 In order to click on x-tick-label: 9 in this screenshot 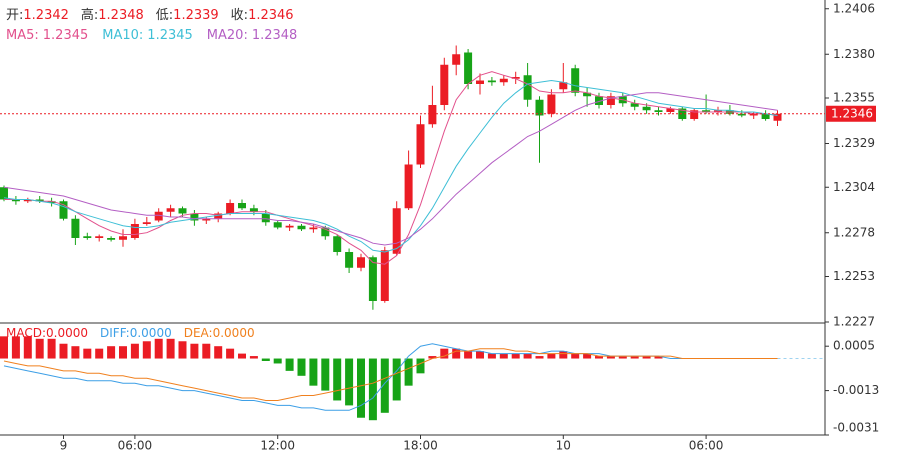, I will do `click(64, 446)`.